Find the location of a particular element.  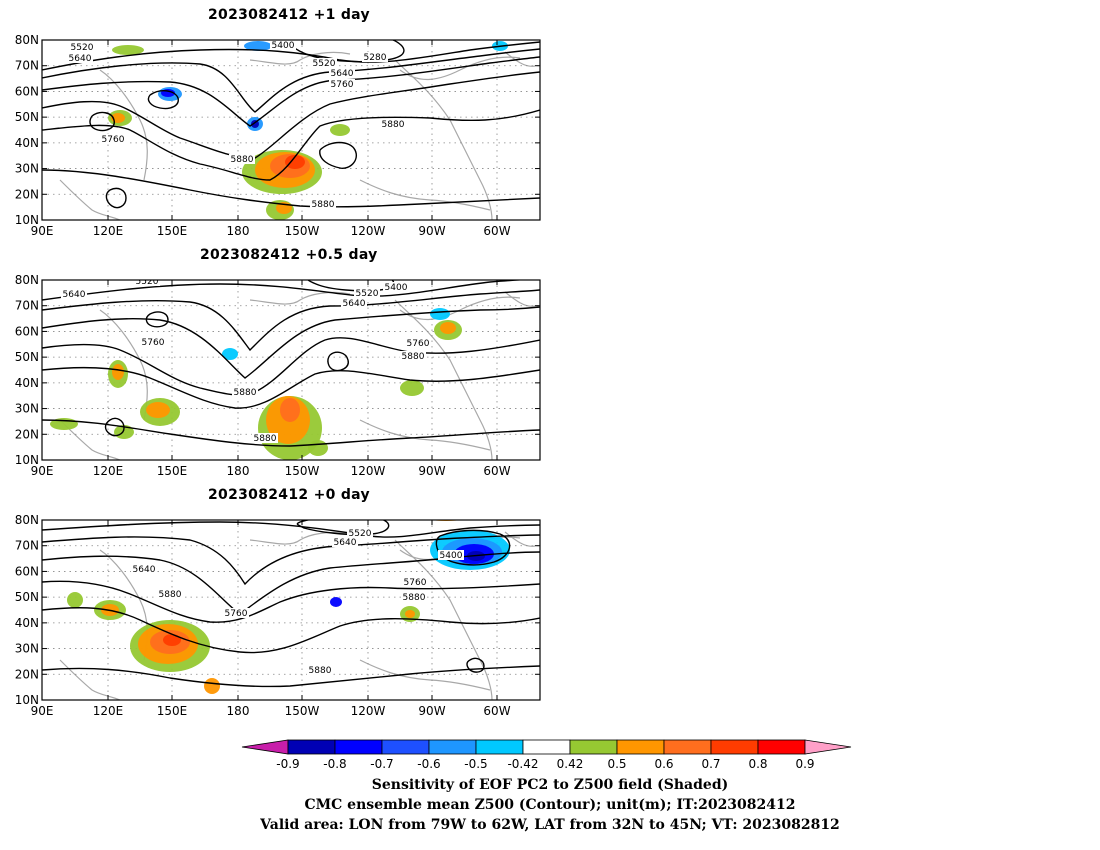

lon-tick-label: 180 is located at coordinates (238, 711).